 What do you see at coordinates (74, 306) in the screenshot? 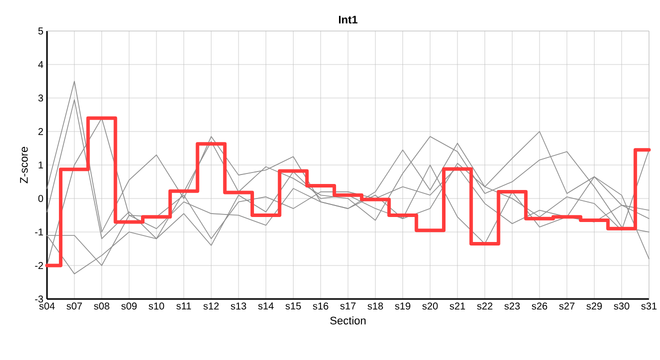
I see `x-tick-label: s07` at bounding box center [74, 306].